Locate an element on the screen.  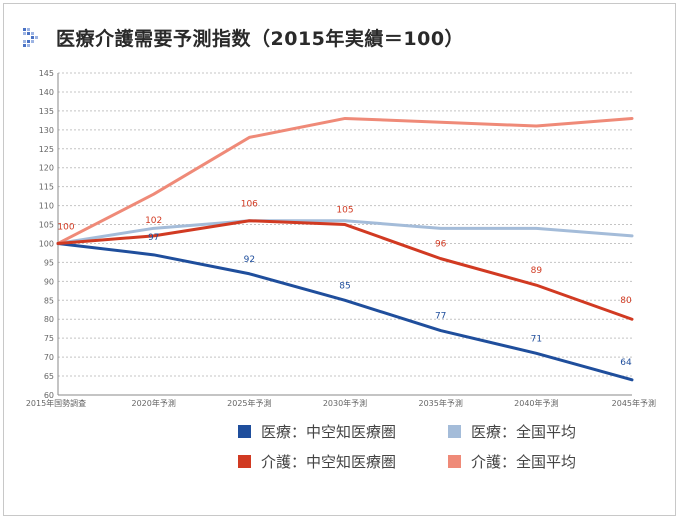
x-tick-label: 2020年予測 is located at coordinates (153, 403).